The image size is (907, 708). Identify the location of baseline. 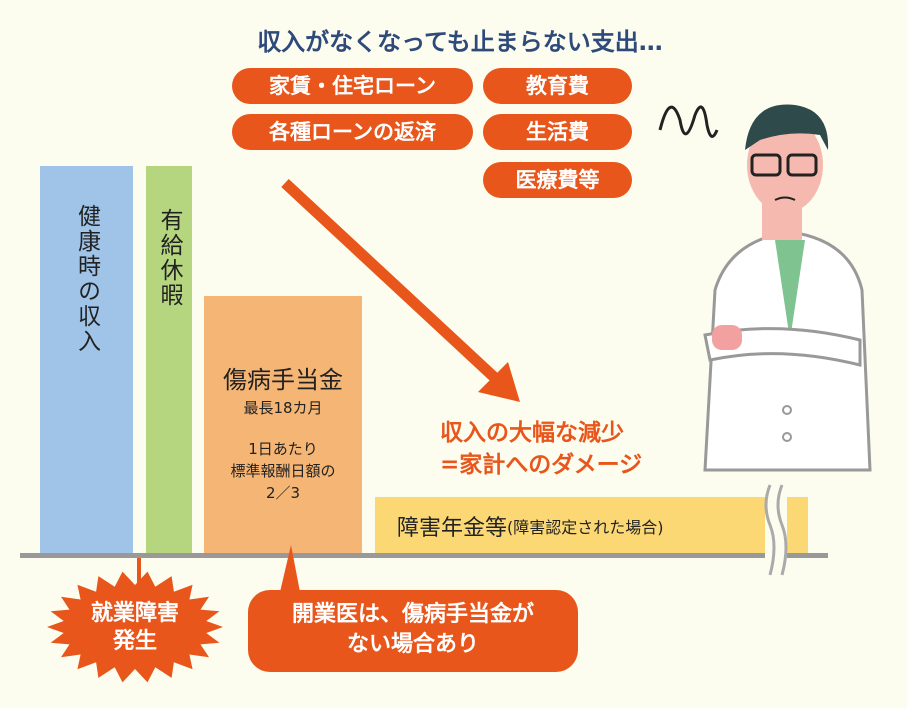
(424, 555).